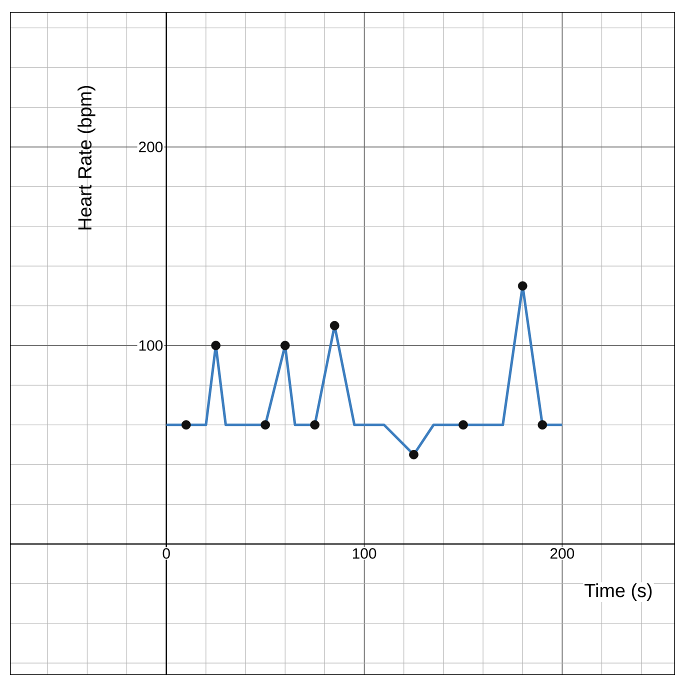 The width and height of the screenshot is (683, 675). What do you see at coordinates (618, 592) in the screenshot?
I see `x-axis-title: Time (s)` at bounding box center [618, 592].